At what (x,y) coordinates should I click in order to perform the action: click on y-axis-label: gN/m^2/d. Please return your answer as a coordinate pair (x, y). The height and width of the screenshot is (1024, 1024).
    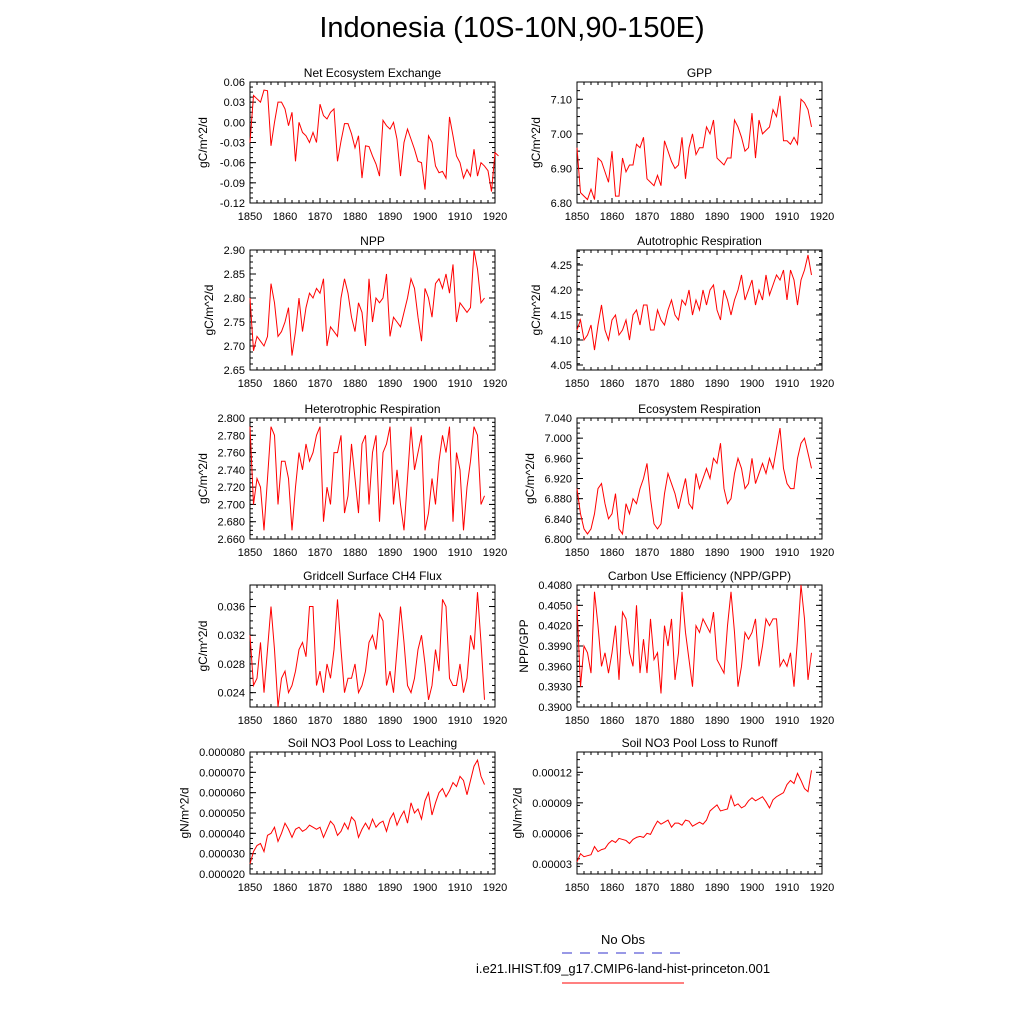
    Looking at the image, I should click on (518, 813).